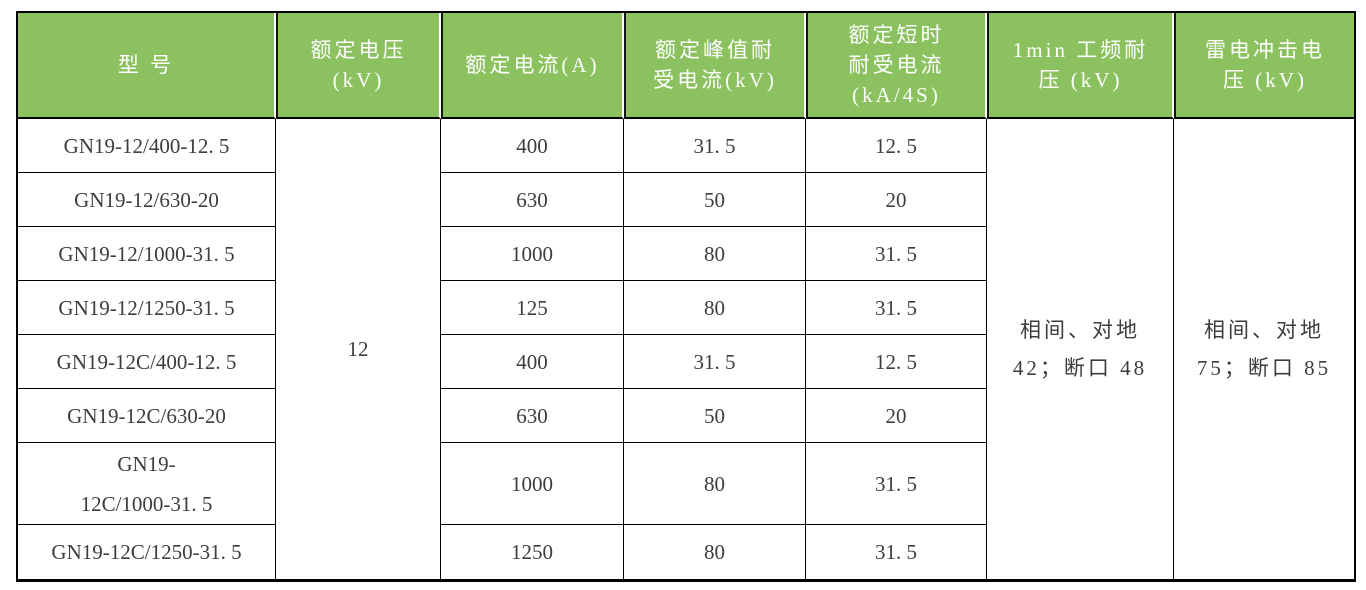 The height and width of the screenshot is (590, 1366). I want to click on table-row: GN19-12C/400-12. 5 400 31. 5 12. 5, so click(686, 362).